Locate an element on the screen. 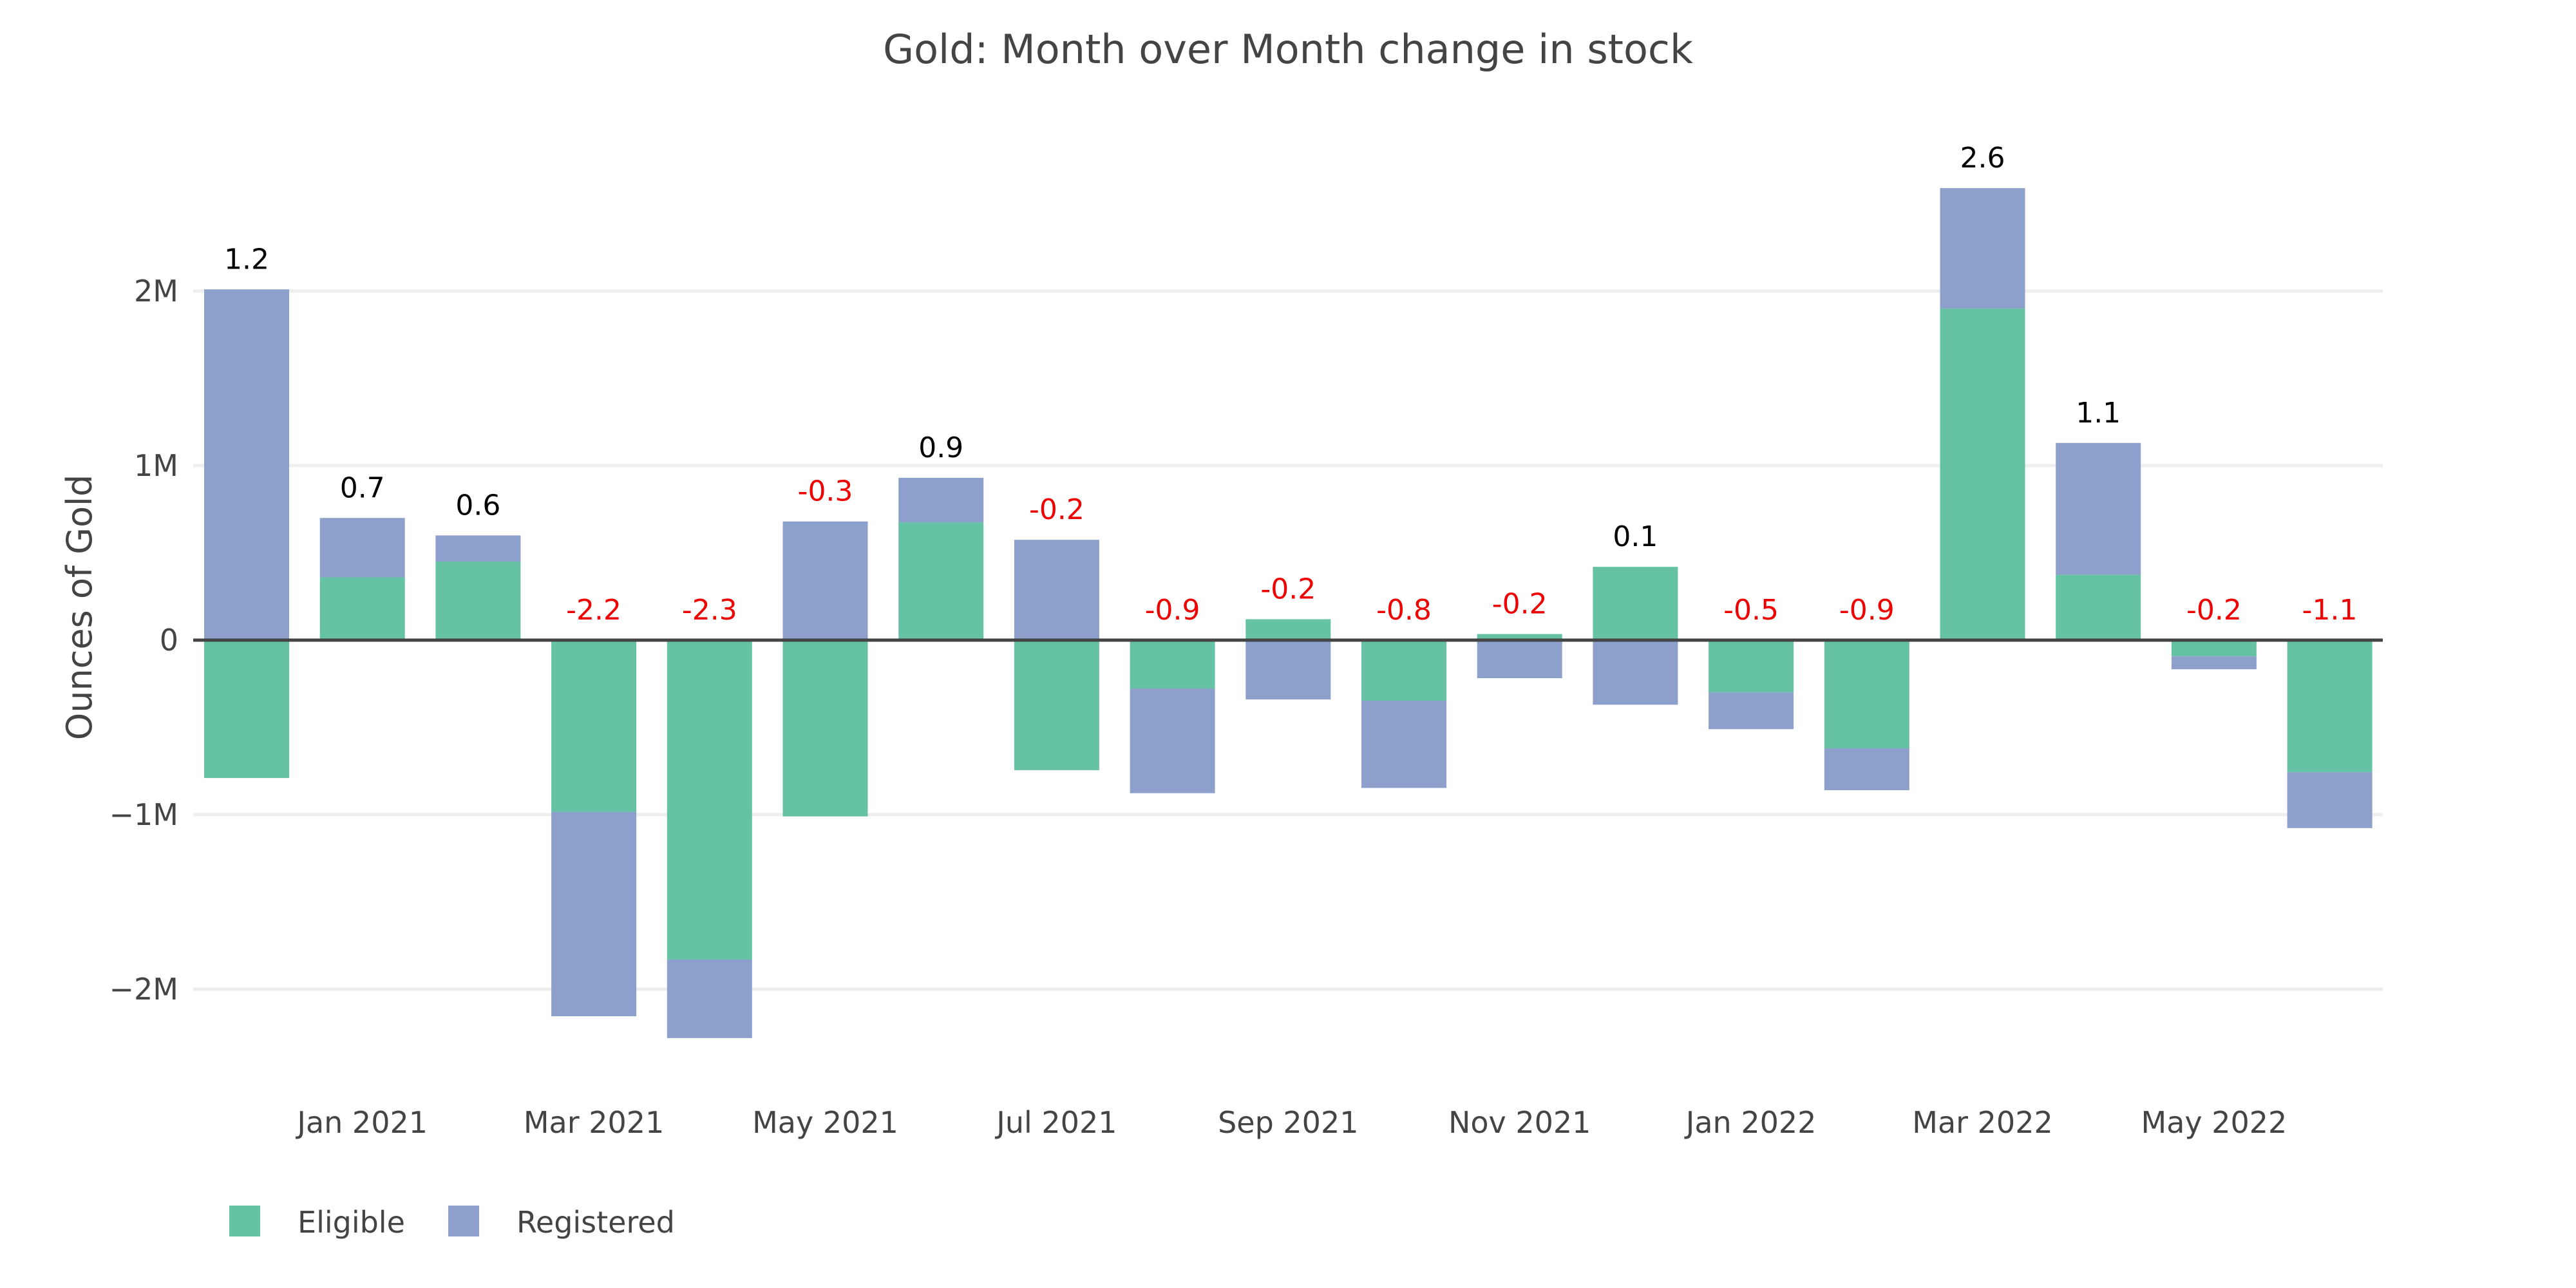 Image resolution: width=2576 pixels, height=1288 pixels. legend: Eligible Registered is located at coordinates (452, 1222).